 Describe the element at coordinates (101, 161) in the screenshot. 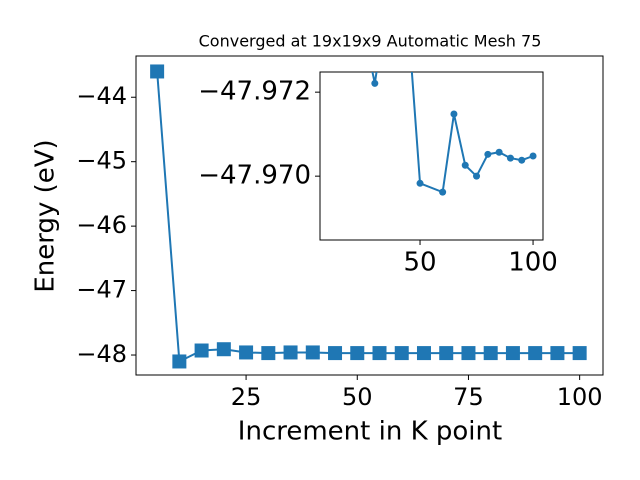

I see `y-tick-label: −45` at that location.